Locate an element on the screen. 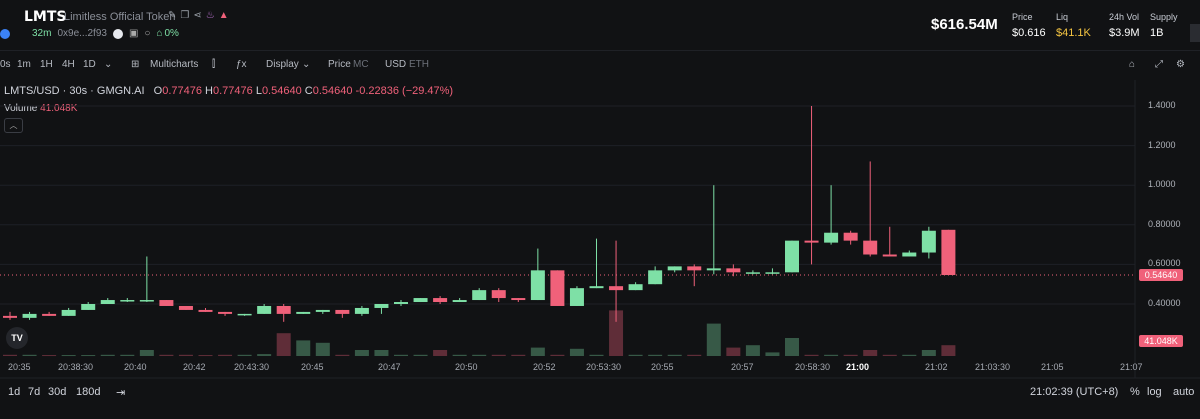 This screenshot has width=1200, height=419. dex-icon is located at coordinates (117, 33).